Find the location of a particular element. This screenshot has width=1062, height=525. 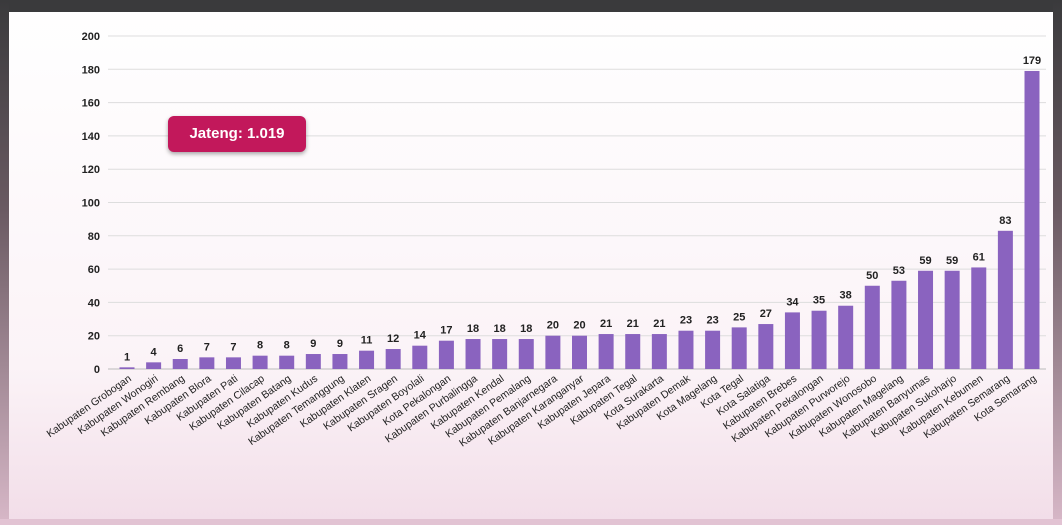

bar-value-label: 61 is located at coordinates (979, 257).